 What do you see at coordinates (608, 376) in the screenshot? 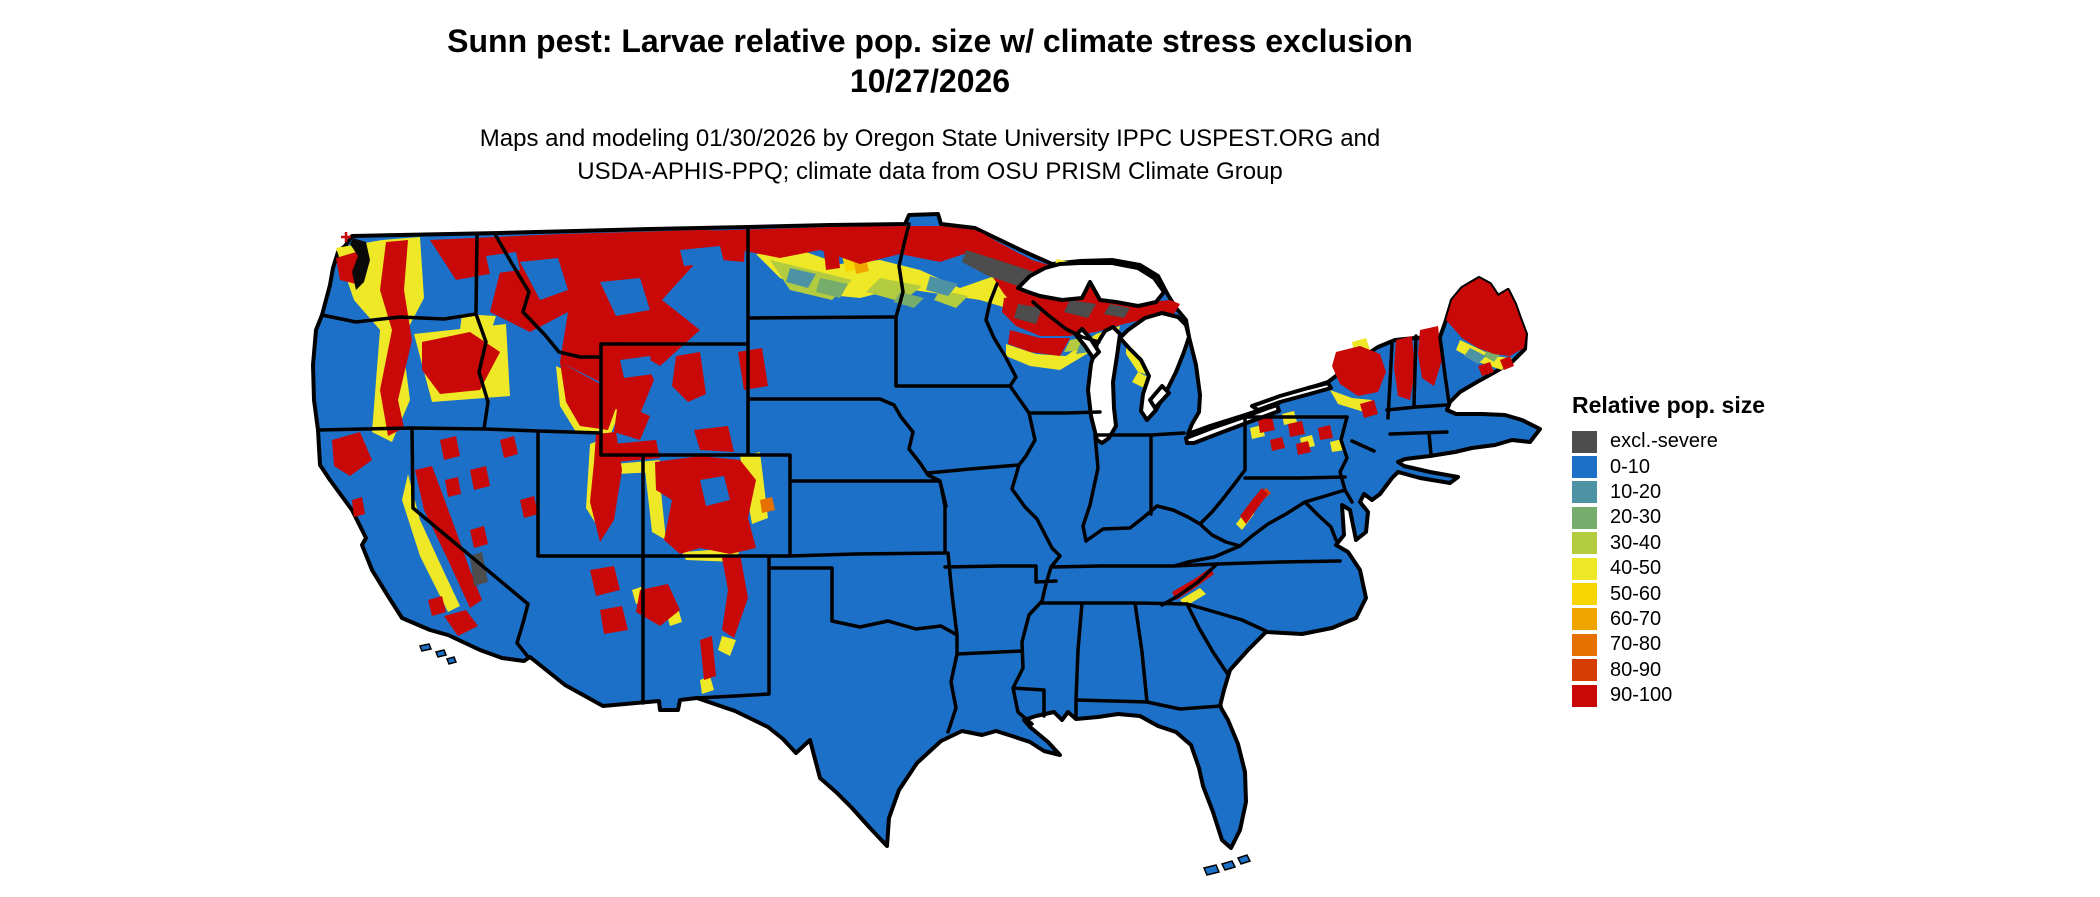
I see `raster-blue-holes` at bounding box center [608, 376].